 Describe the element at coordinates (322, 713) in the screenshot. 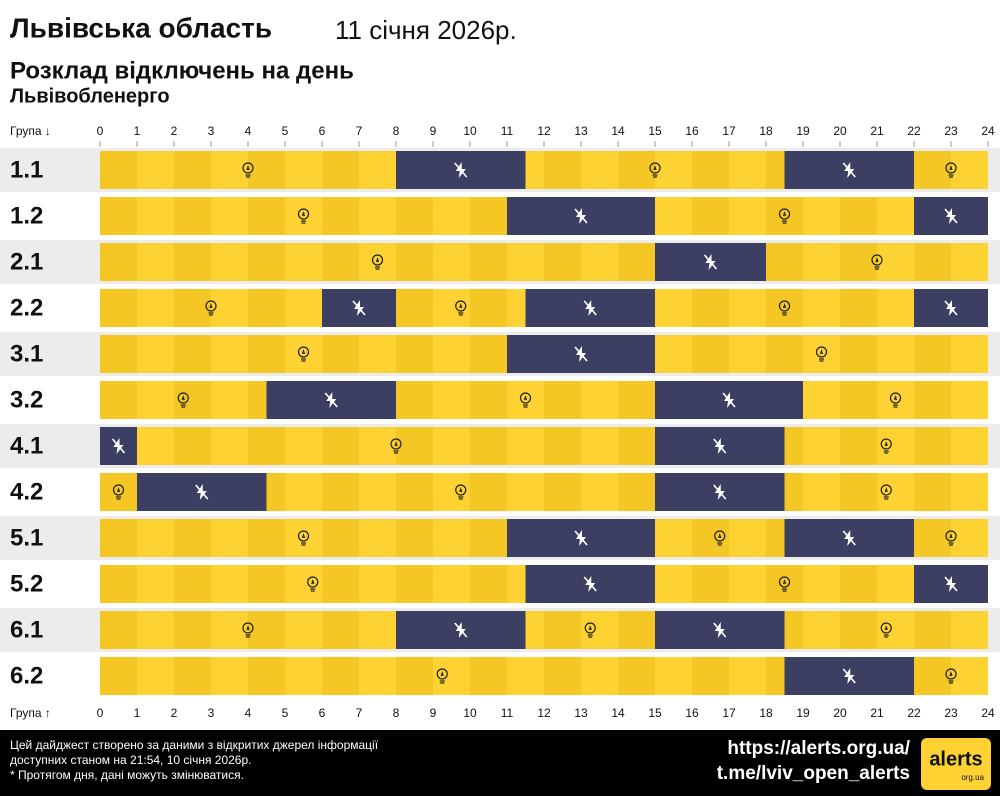

I see `x-tick-label: 6` at that location.